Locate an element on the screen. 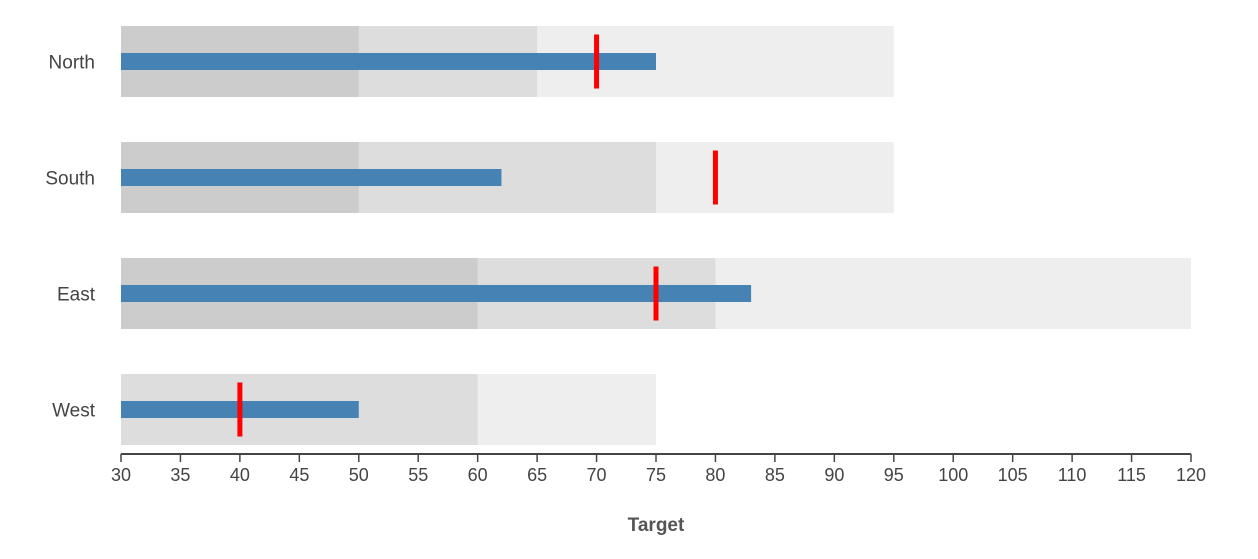 The height and width of the screenshot is (559, 1258). x-tick-label: 80 is located at coordinates (715, 475).